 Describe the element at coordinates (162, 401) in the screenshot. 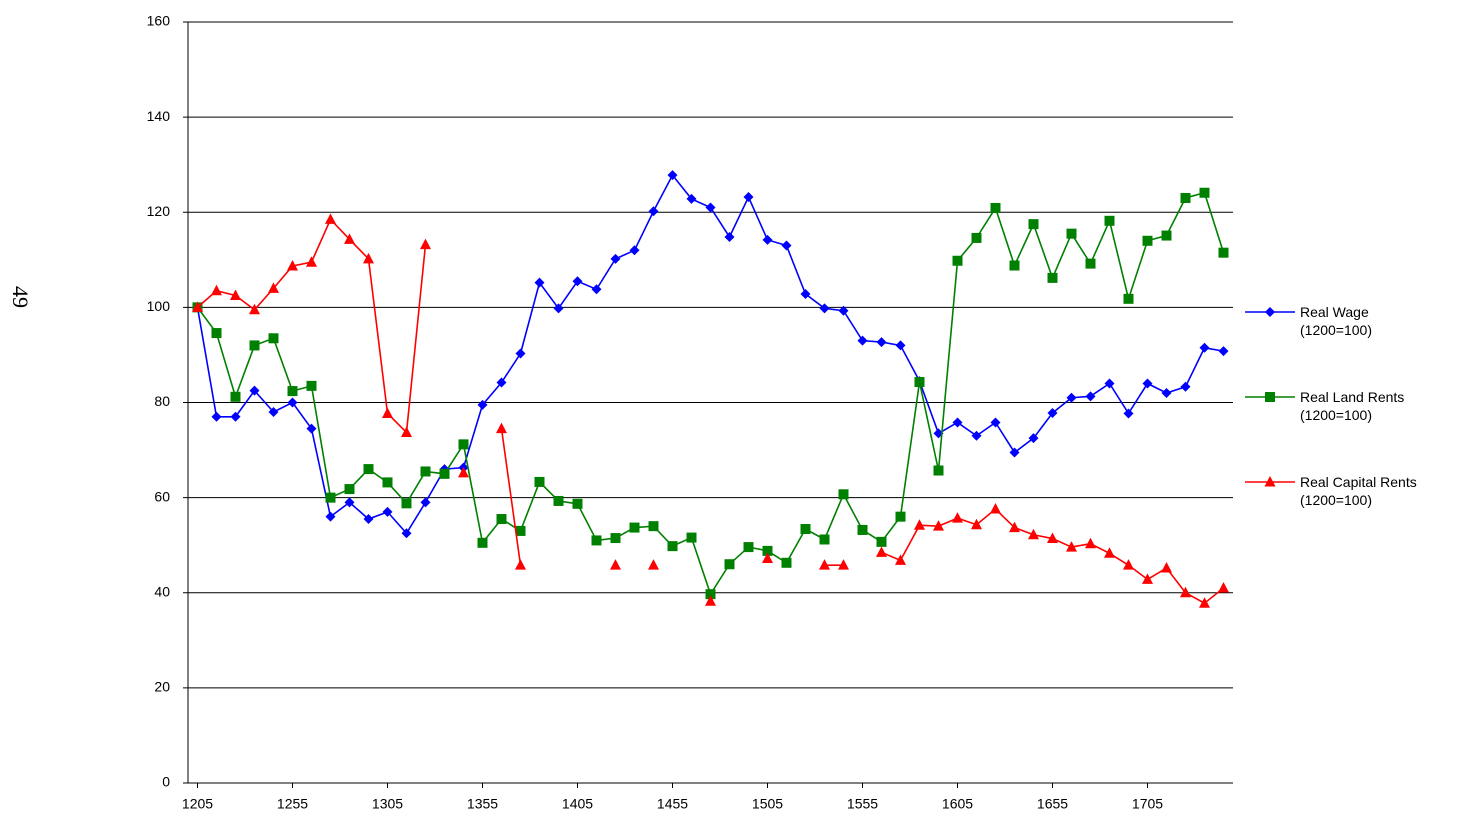

I see `y-tick-label: 80` at that location.